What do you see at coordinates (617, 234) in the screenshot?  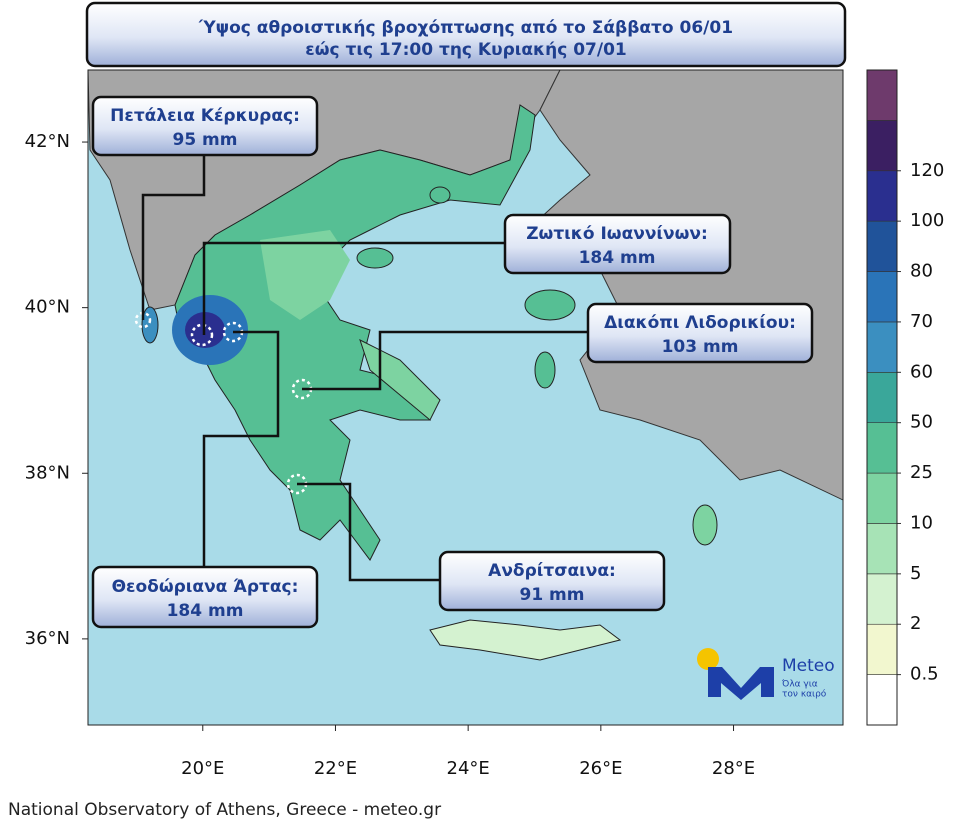 I see `callout-name: Ζωτικό Ιωαννίνων:` at bounding box center [617, 234].